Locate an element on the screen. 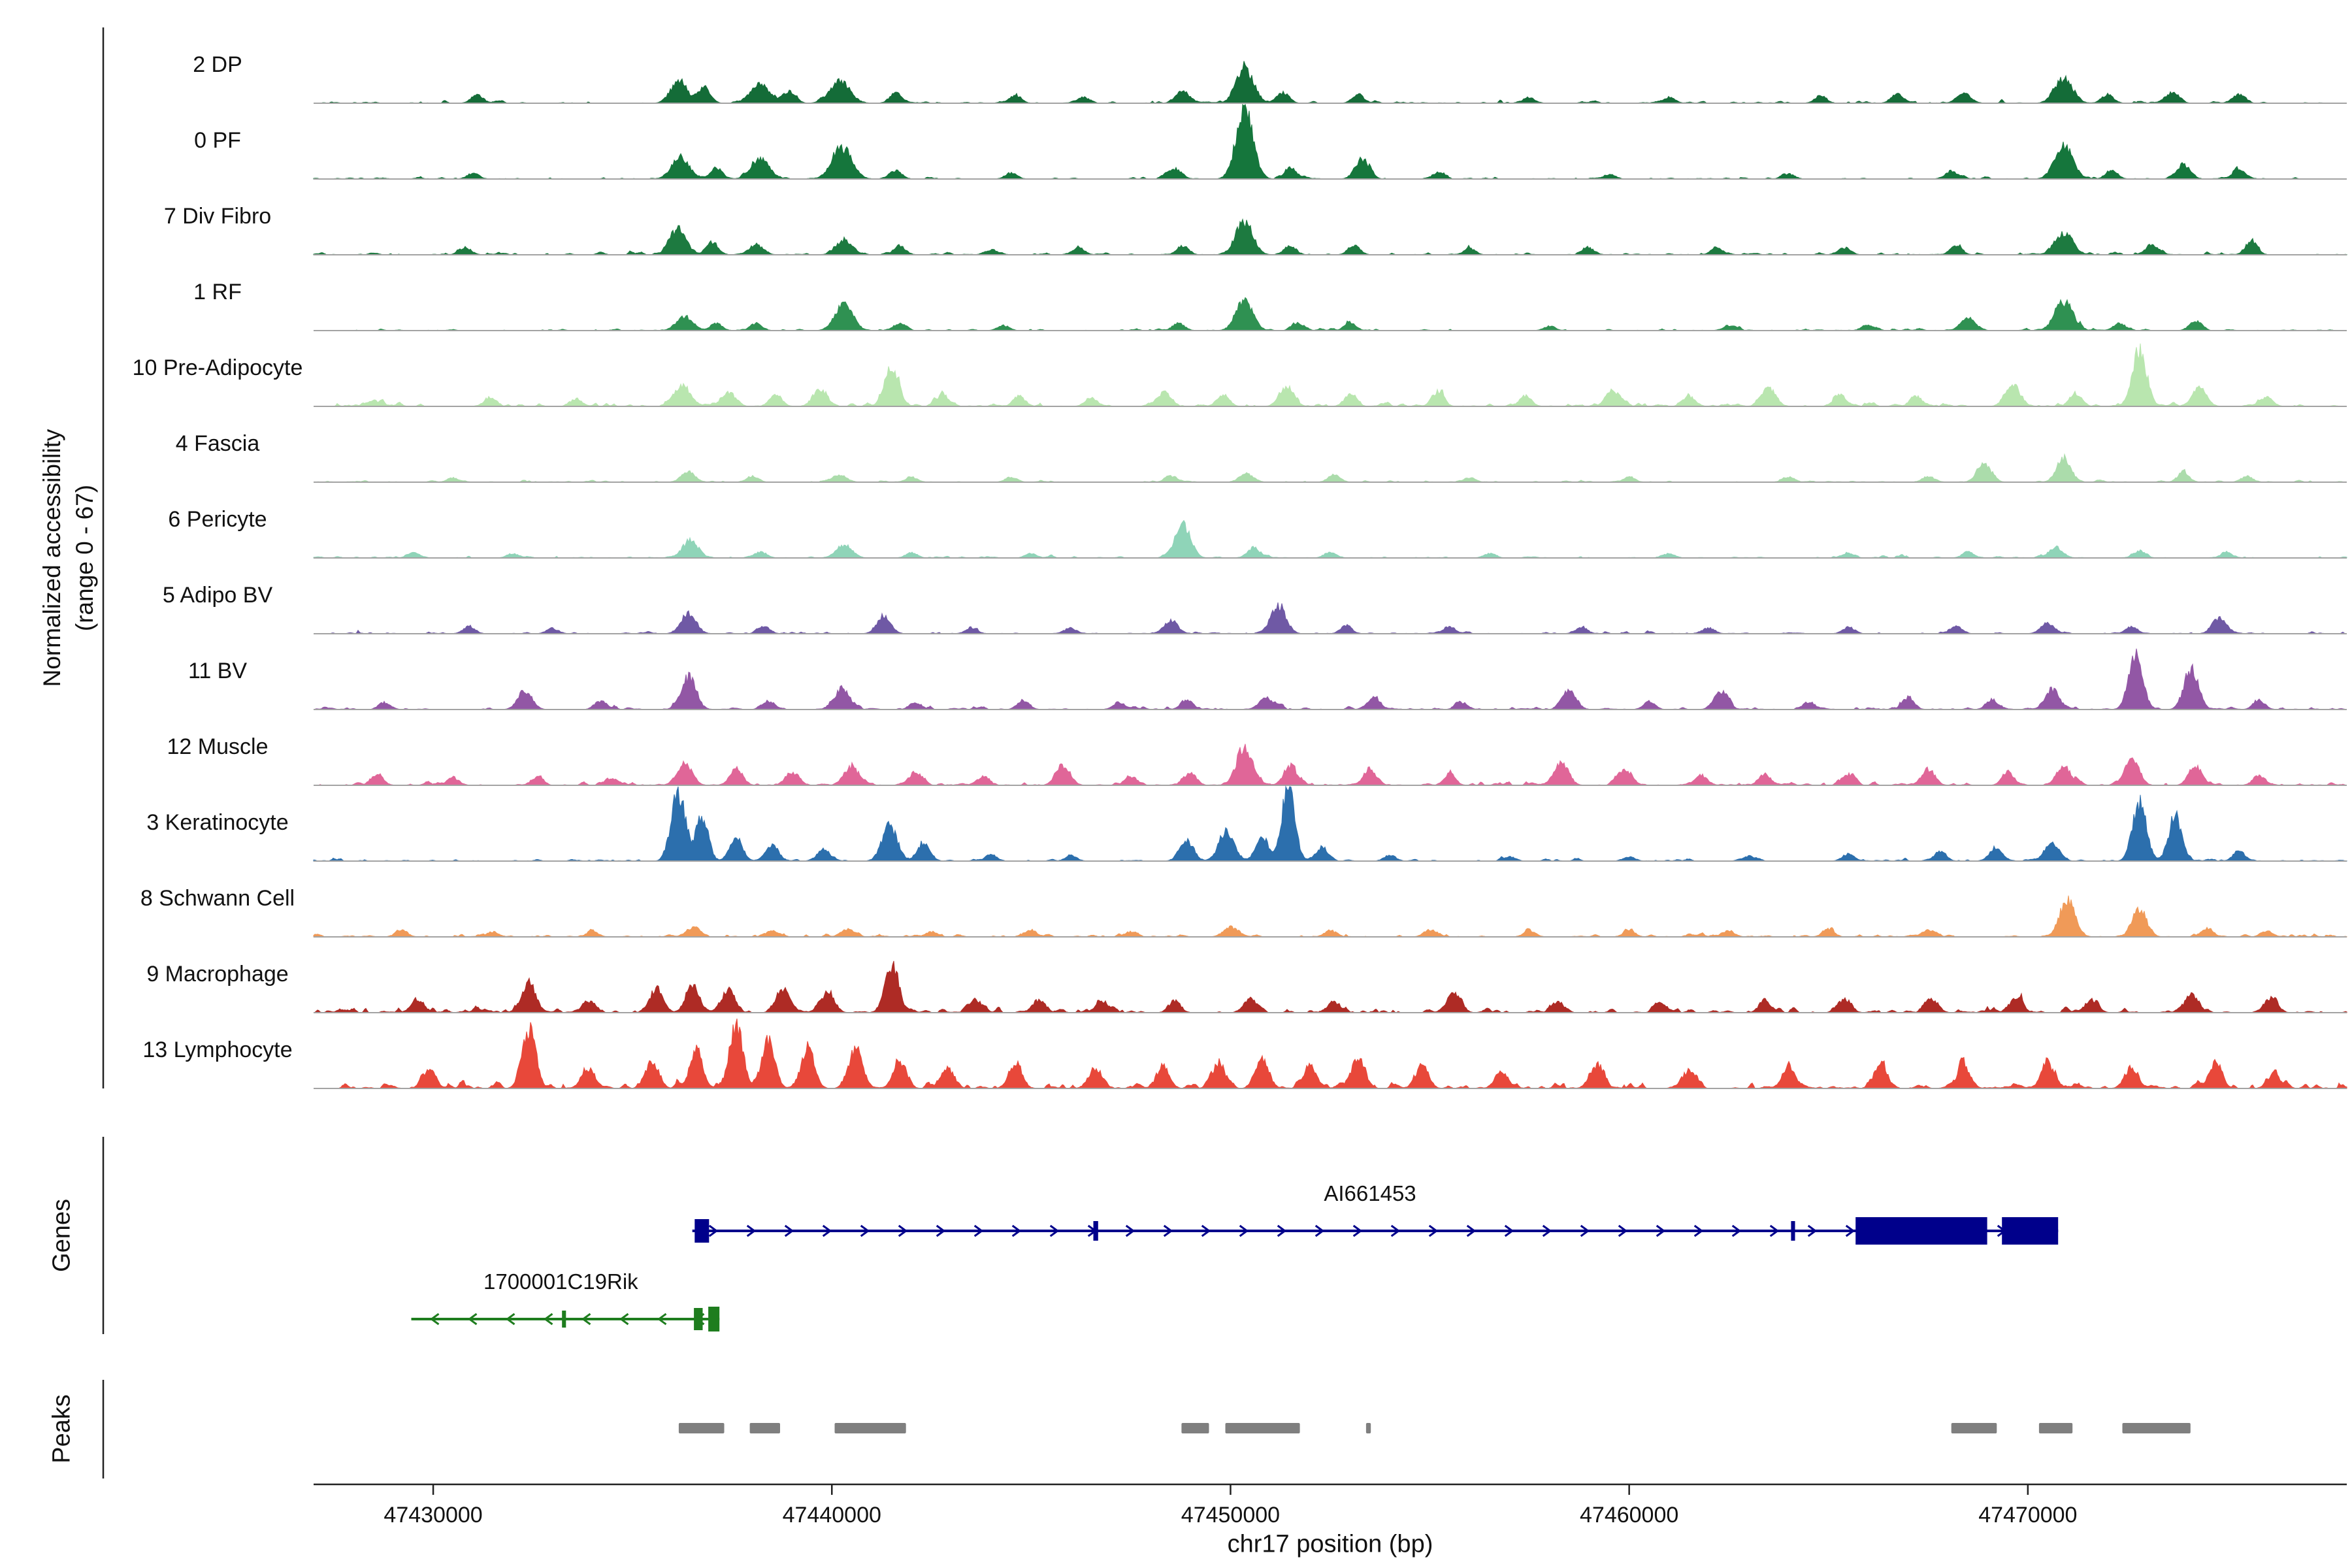  track-label: 11 BV is located at coordinates (217, 671).